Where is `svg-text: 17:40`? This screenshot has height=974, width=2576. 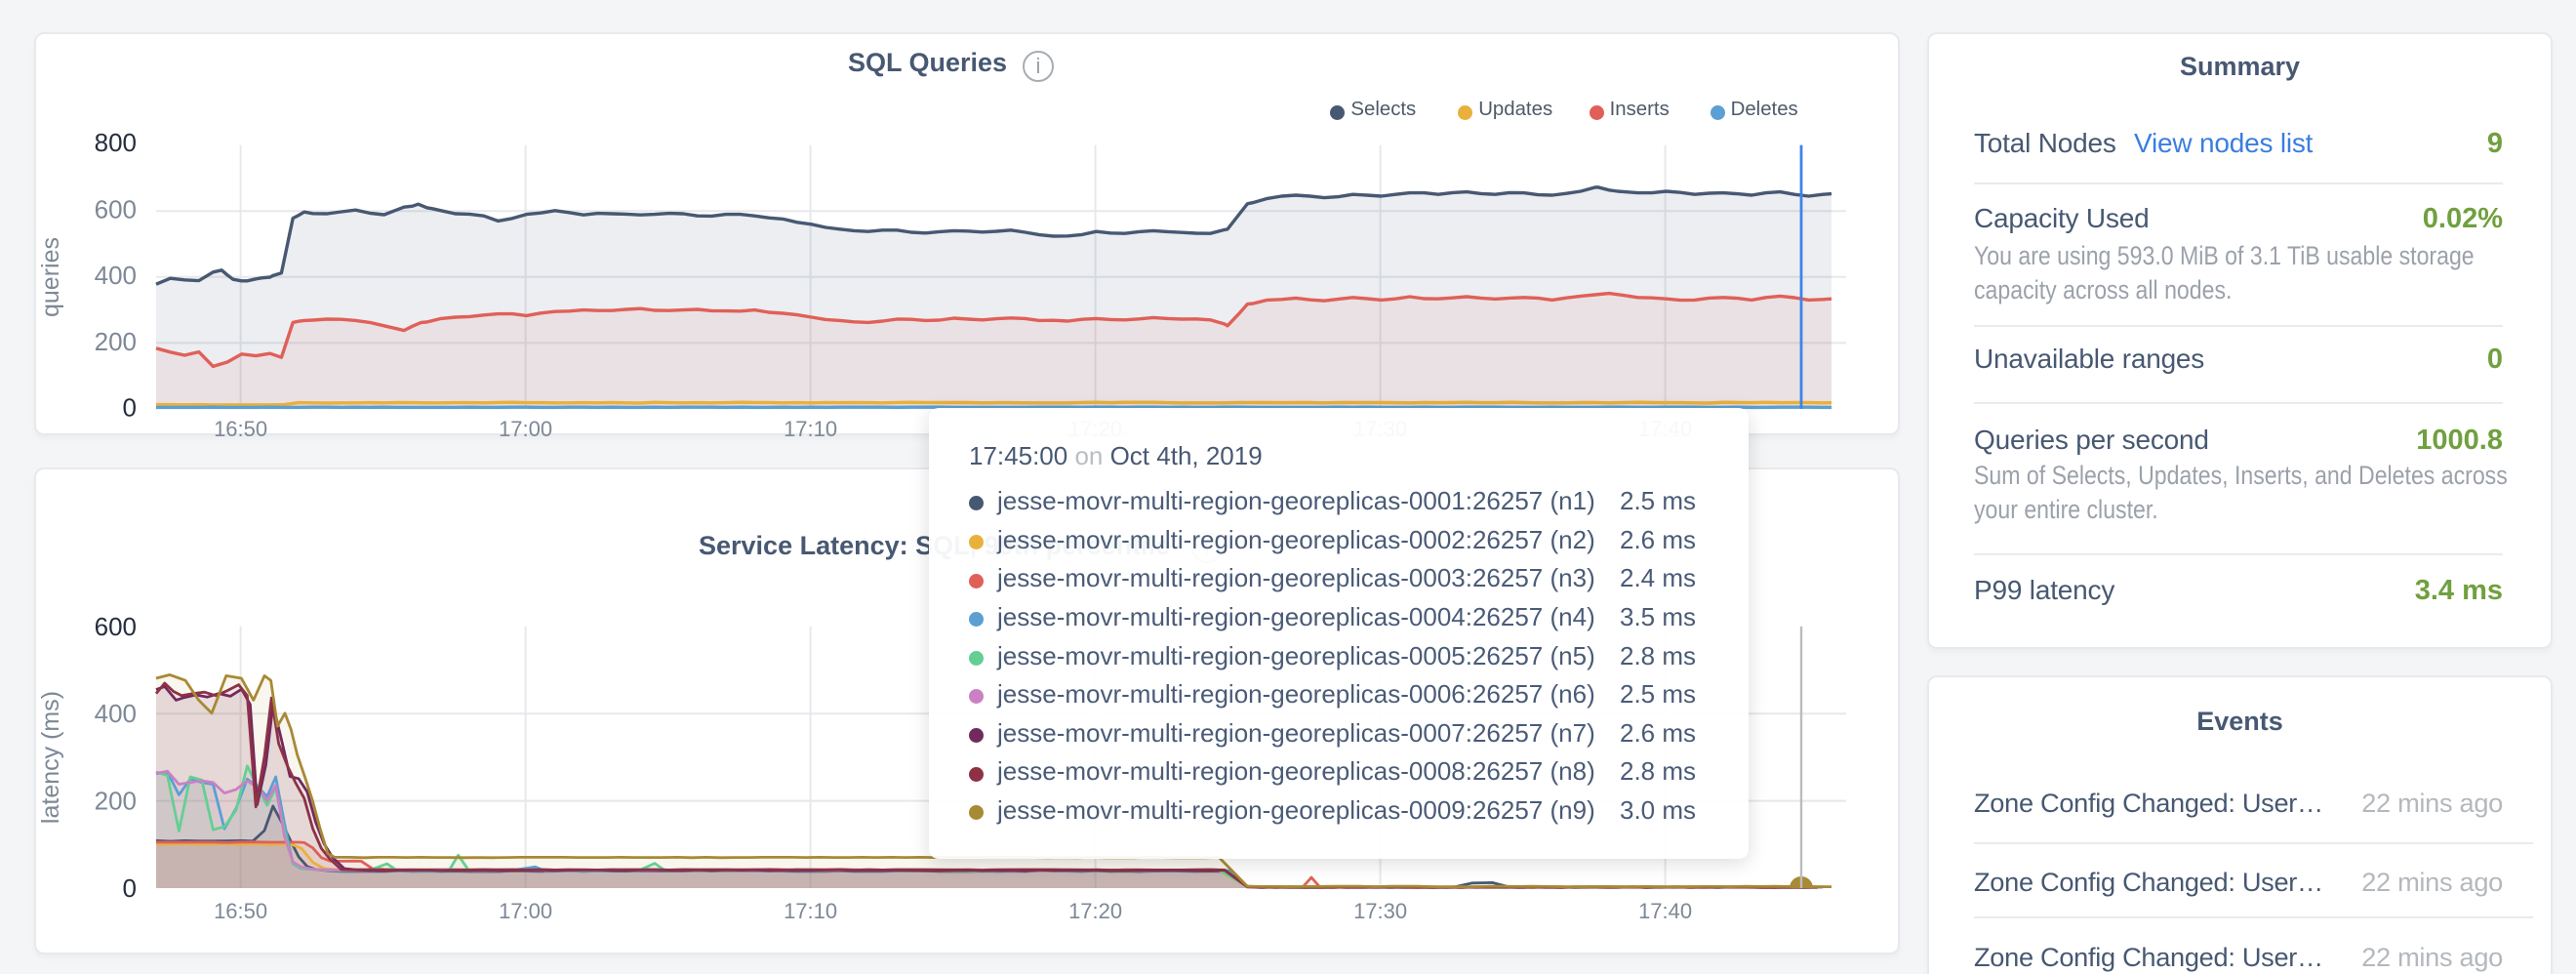
svg-text: 17:40 is located at coordinates (1665, 911).